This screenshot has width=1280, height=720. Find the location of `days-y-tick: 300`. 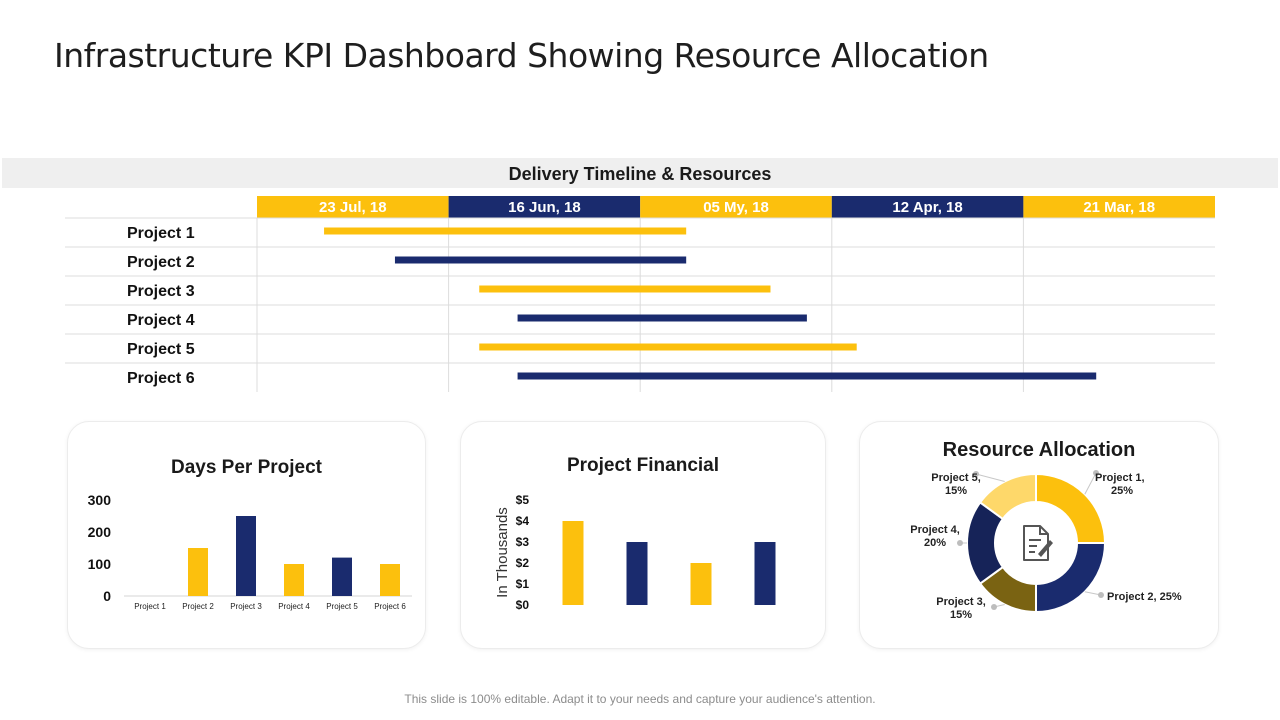

days-y-tick: 300 is located at coordinates (100, 500).